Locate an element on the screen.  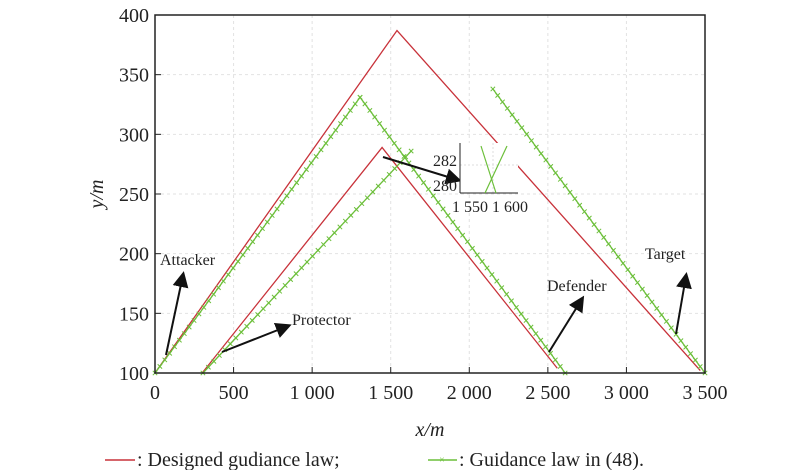
annotations: Attacker Protector Defender Target is located at coordinates (423, 287).